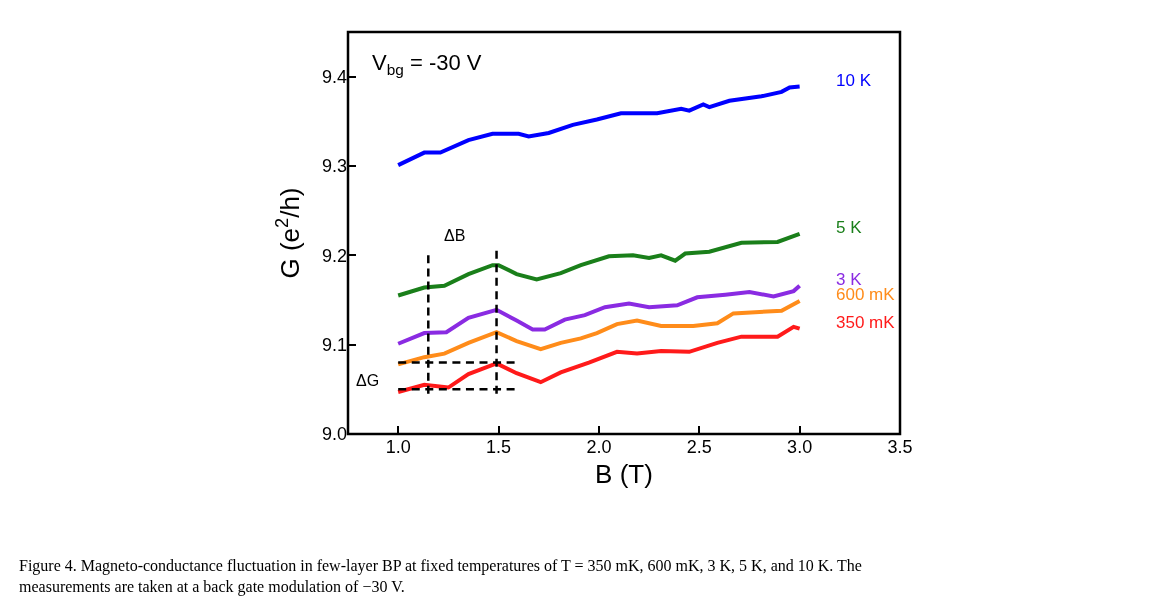 The width and height of the screenshot is (1168, 599). Describe the element at coordinates (866, 322) in the screenshot. I see `text: 350 mK` at that location.